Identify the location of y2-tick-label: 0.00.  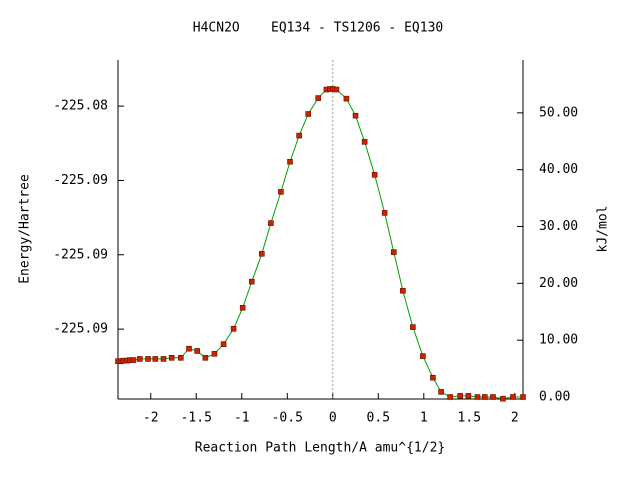
(554, 397).